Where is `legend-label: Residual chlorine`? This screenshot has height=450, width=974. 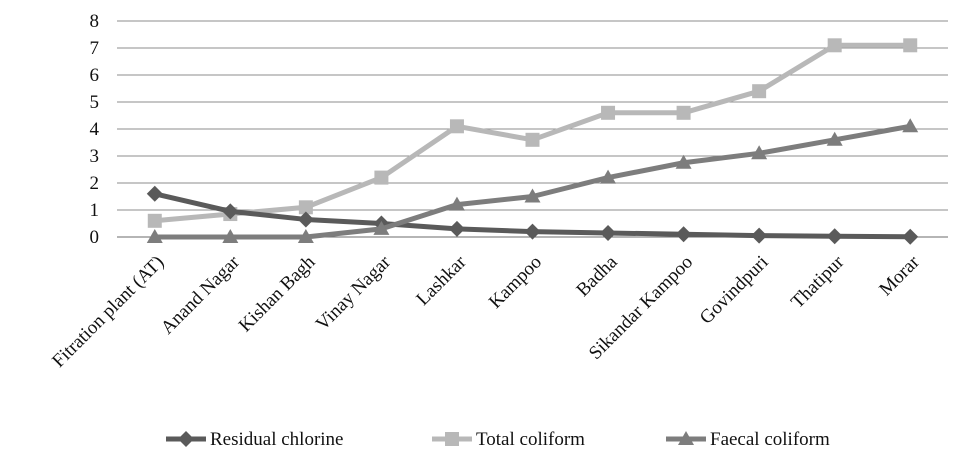
legend-label: Residual chlorine is located at coordinates (277, 439).